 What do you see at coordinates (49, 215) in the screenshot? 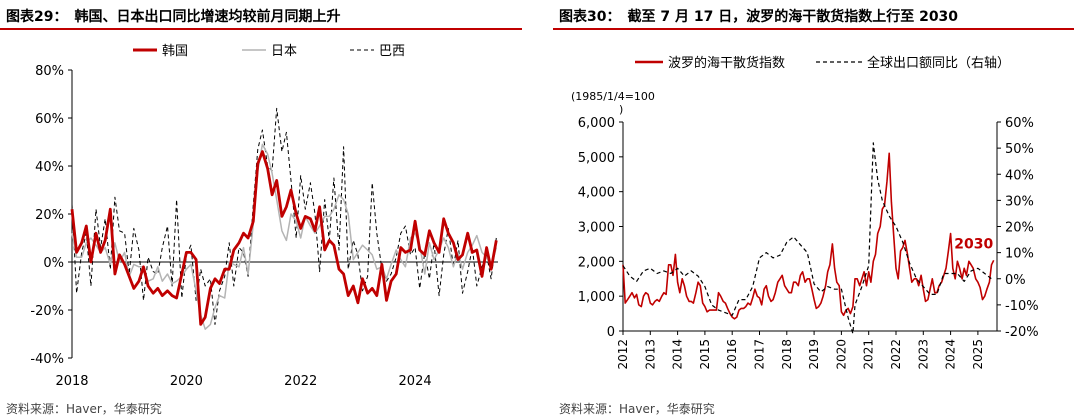
I see `y-tick-label: 20%` at bounding box center [49, 215].